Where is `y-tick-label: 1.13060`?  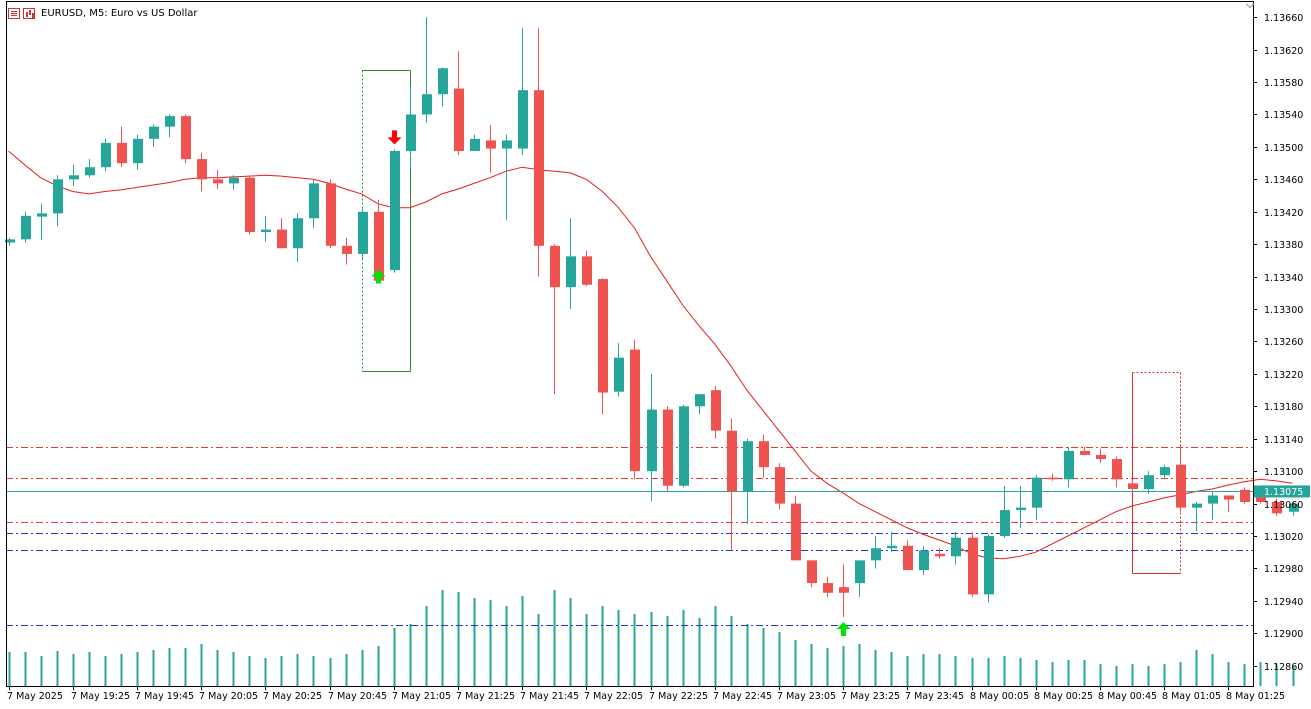
y-tick-label: 1.13060 is located at coordinates (1283, 505).